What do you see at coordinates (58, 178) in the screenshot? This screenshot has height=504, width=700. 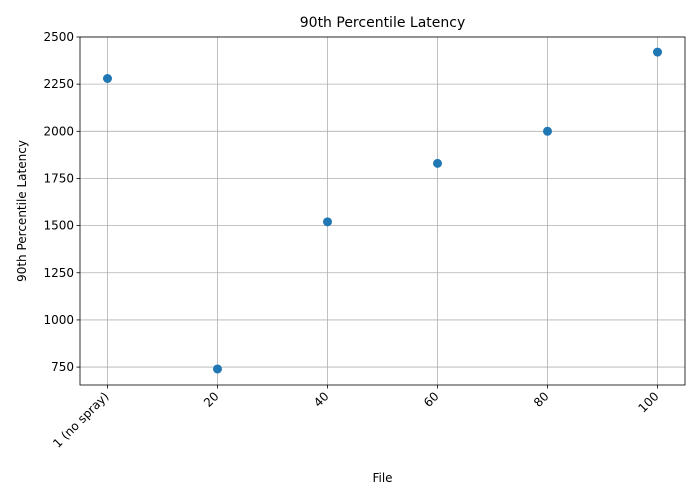 I see `y-tick-label: 1750` at bounding box center [58, 178].